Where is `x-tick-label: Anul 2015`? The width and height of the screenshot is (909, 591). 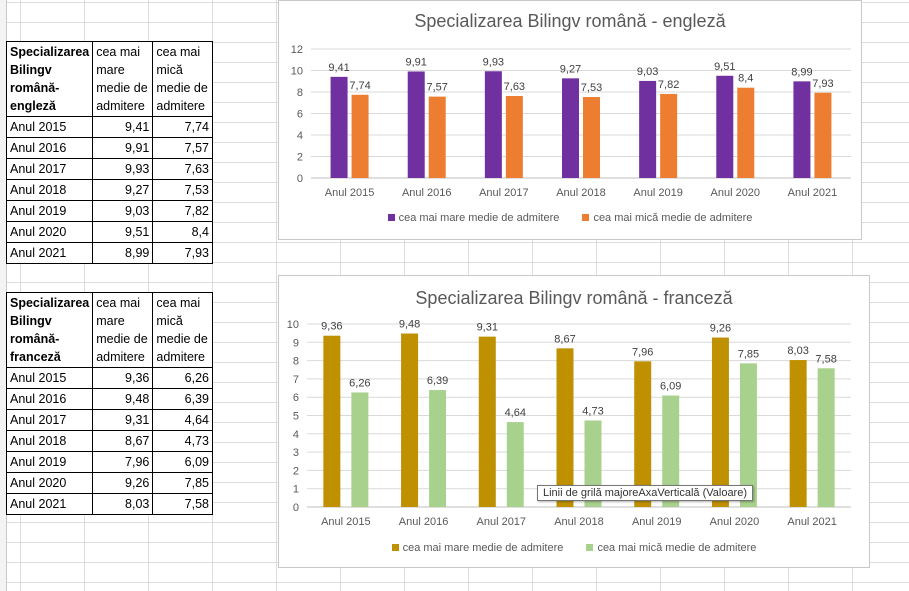 x-tick-label: Anul 2015 is located at coordinates (350, 193).